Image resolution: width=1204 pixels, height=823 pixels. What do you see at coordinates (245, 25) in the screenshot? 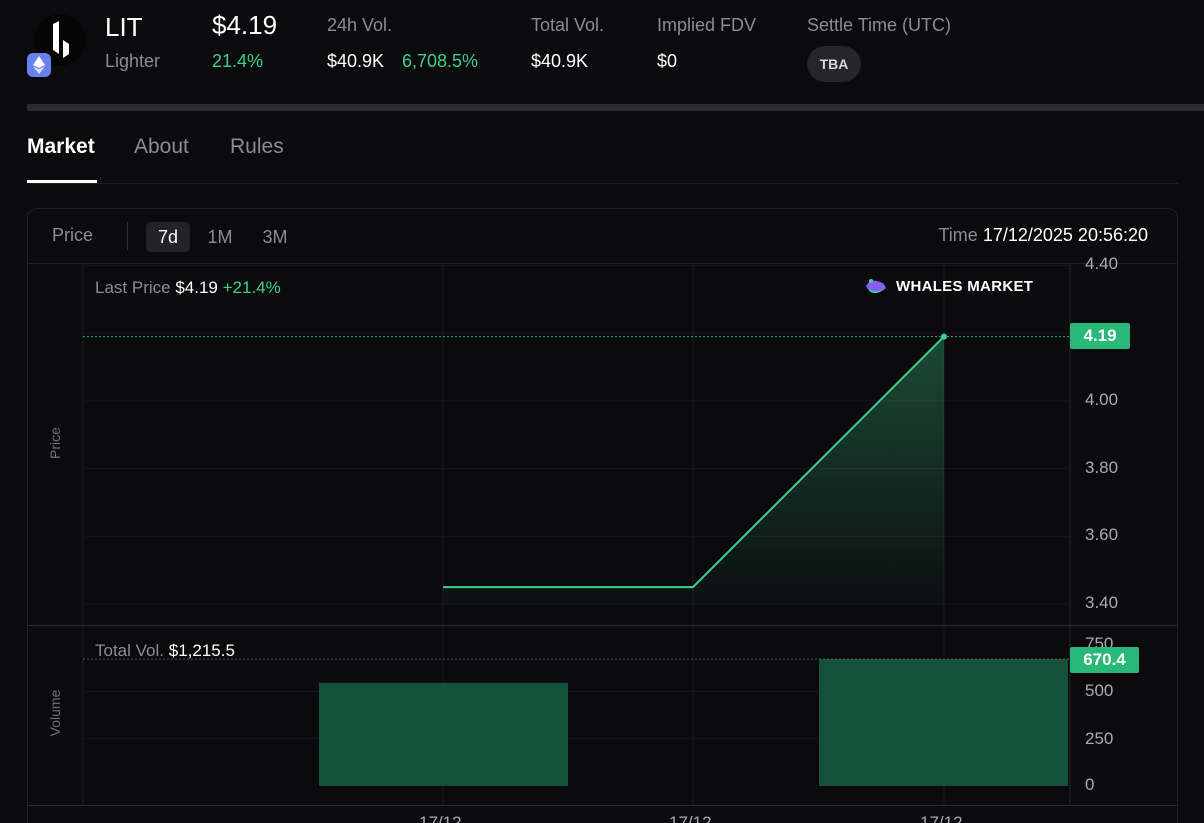
I see `token-price: $4.19` at bounding box center [245, 25].